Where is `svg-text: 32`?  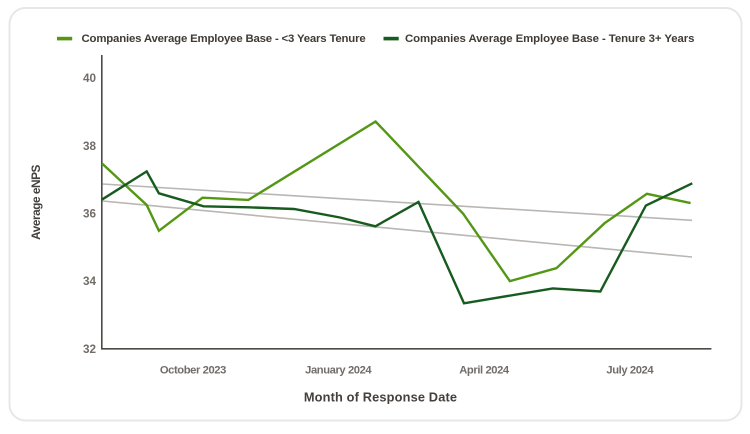 svg-text: 32 is located at coordinates (90, 349).